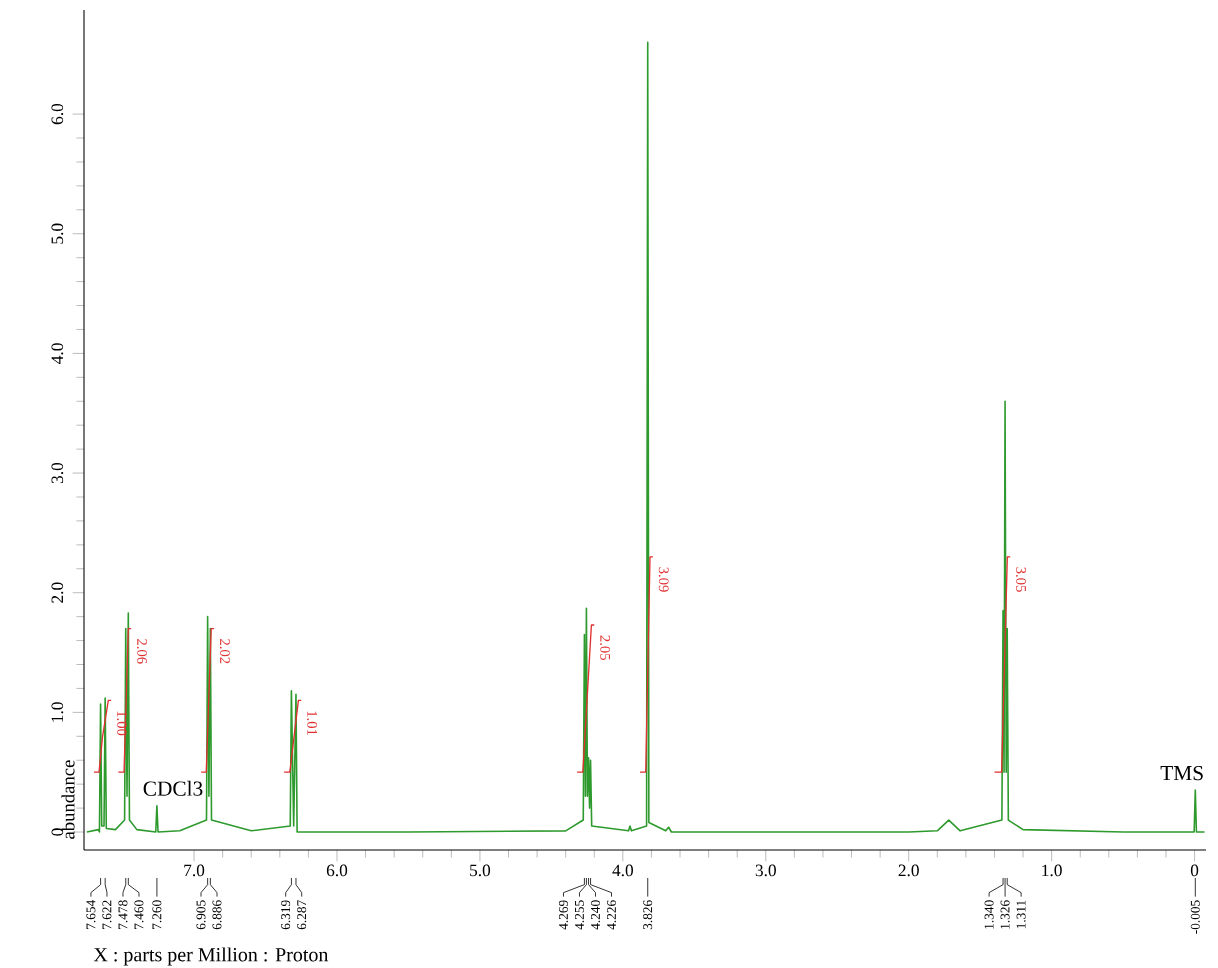 The height and width of the screenshot is (968, 1218). Describe the element at coordinates (57, 353) in the screenshot. I see `y-tick-label: 4.0` at that location.